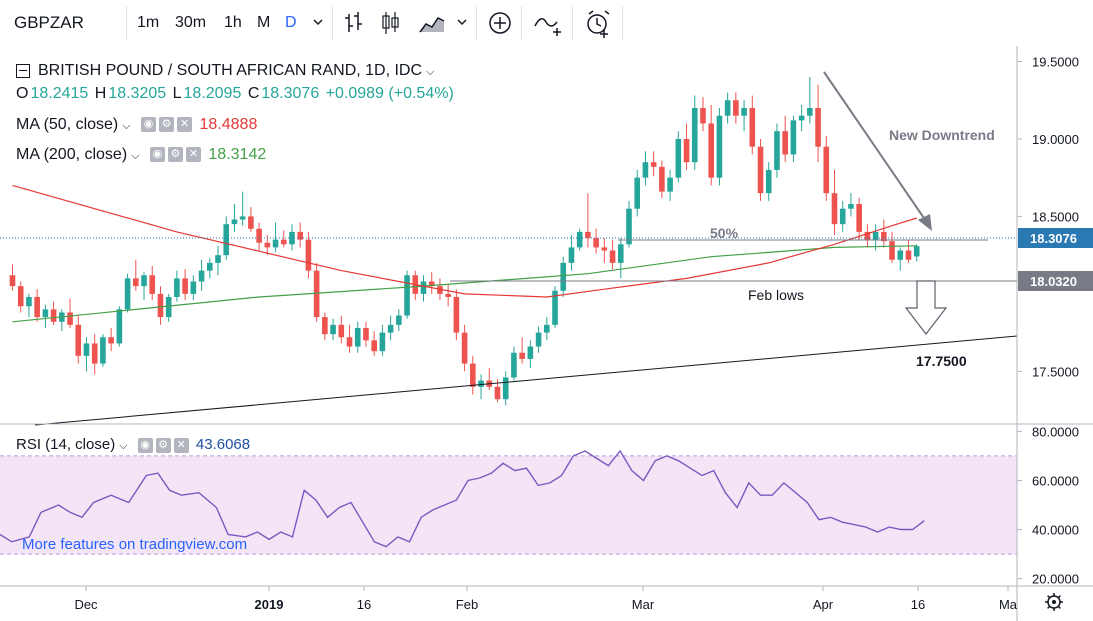  What do you see at coordinates (389, 93) in the screenshot?
I see `change-value: +0.0989 (+0.54%)` at bounding box center [389, 93].